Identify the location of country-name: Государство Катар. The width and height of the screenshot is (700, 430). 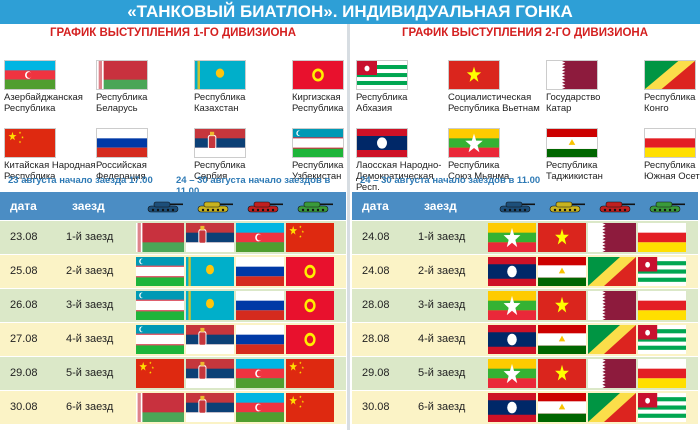
(573, 103).